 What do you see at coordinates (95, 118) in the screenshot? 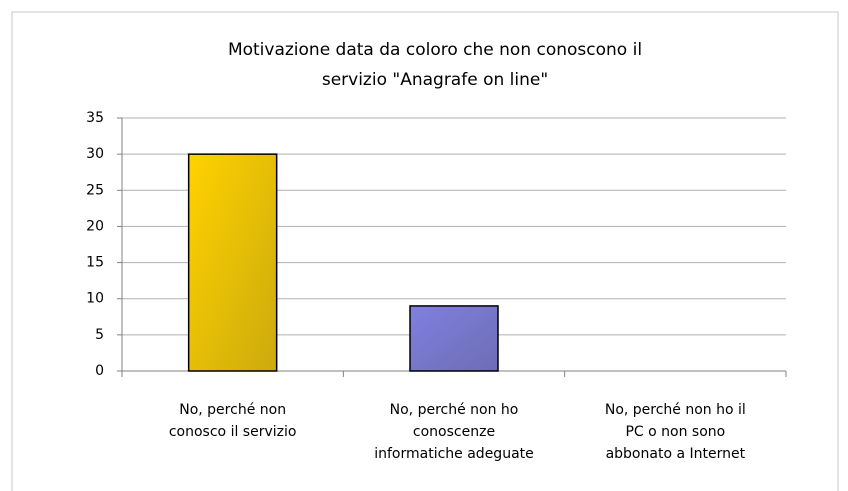
I see `y-tick-label: 35` at bounding box center [95, 118].